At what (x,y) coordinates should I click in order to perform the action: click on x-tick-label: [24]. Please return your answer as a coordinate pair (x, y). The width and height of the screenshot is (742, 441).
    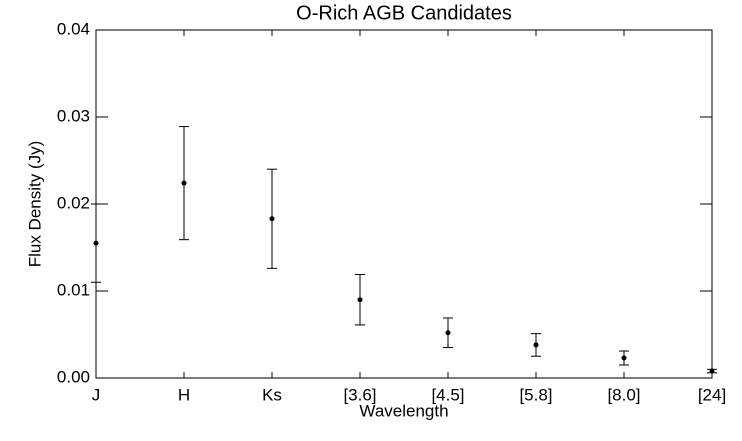
    Looking at the image, I should click on (712, 394).